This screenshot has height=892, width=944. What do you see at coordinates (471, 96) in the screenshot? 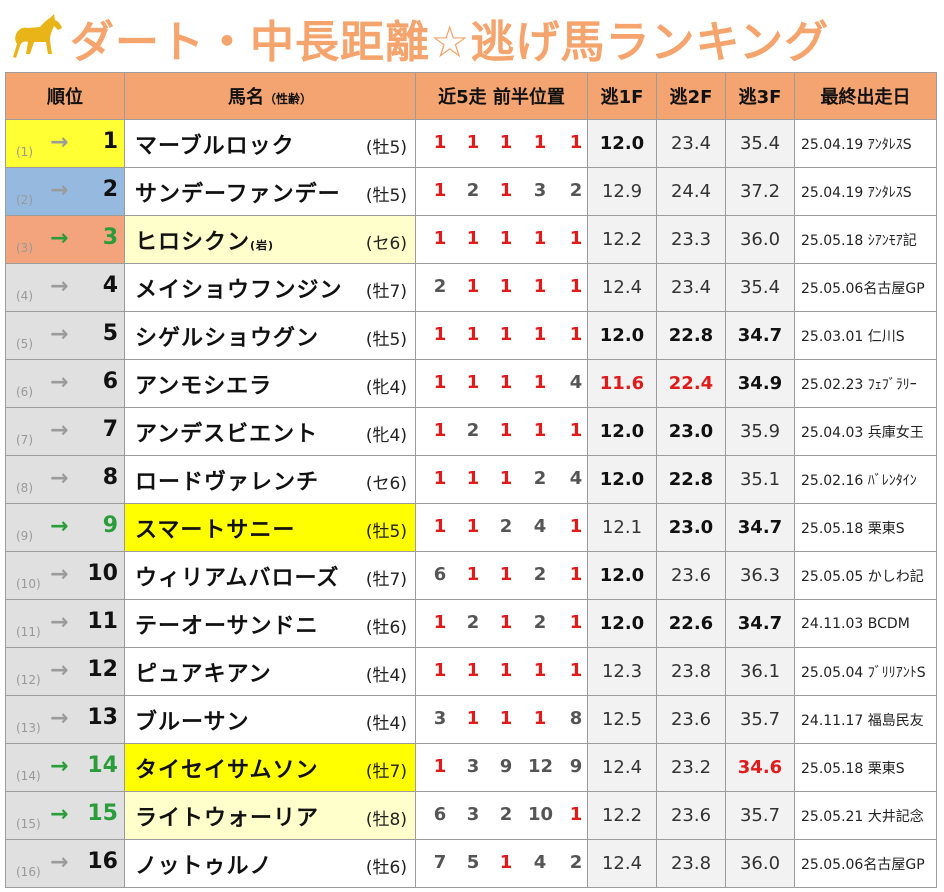
I see `header-row: 順位 馬名（性齢） 近5走 前半位置 逃1F 逃2F 逃3F 最終出走日` at bounding box center [471, 96].